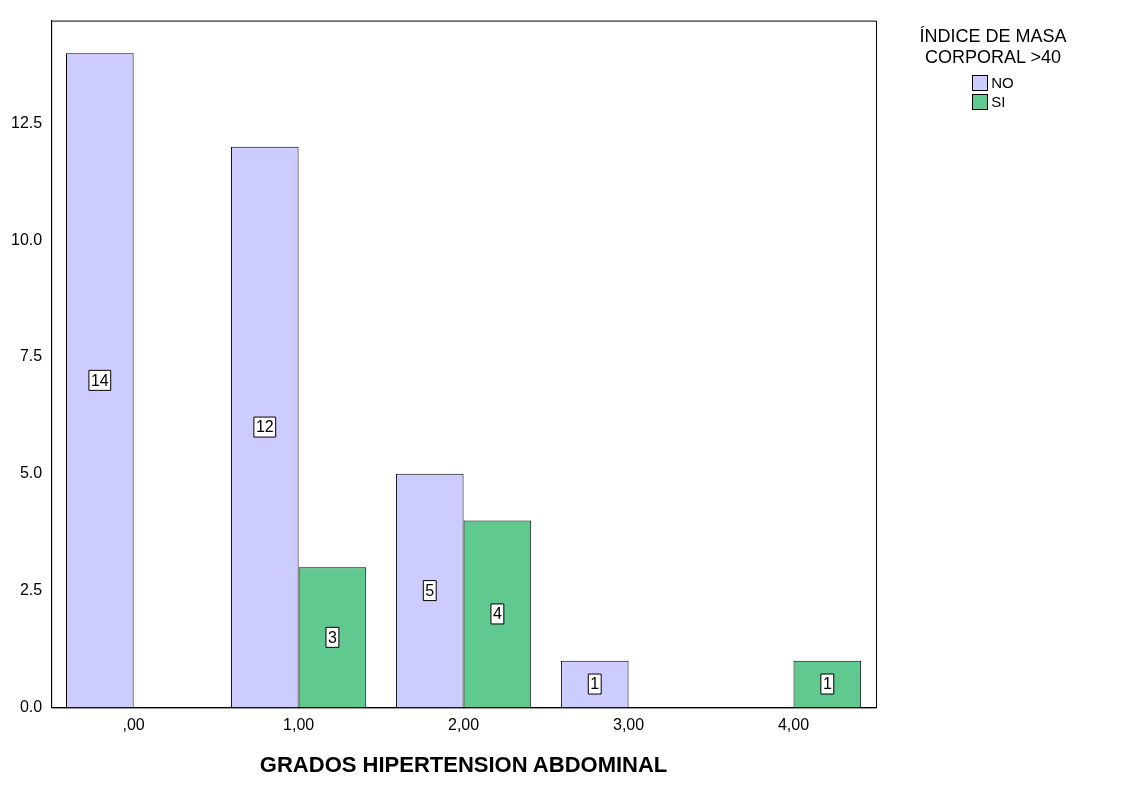 The height and width of the screenshot is (792, 1134). I want to click on data-label: 3, so click(332, 637).